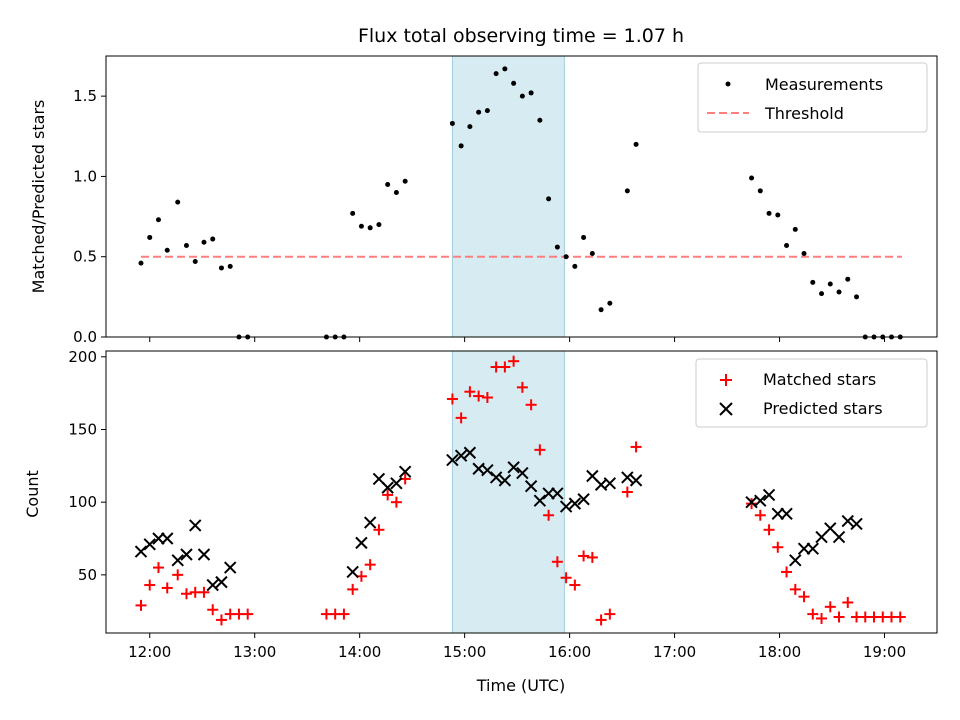 This screenshot has height=720, width=960. What do you see at coordinates (804, 113) in the screenshot?
I see `legend-threshold-label: Threshold` at bounding box center [804, 113].